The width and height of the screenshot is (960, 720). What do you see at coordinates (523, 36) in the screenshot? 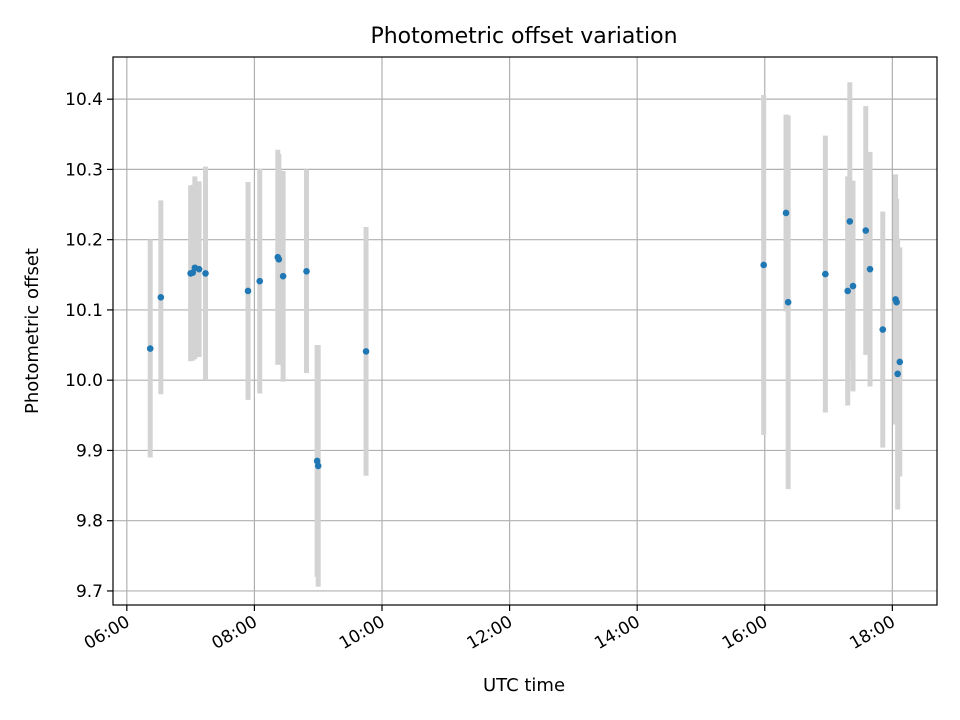
I see `chart-title: Photometric offset variation` at bounding box center [523, 36].